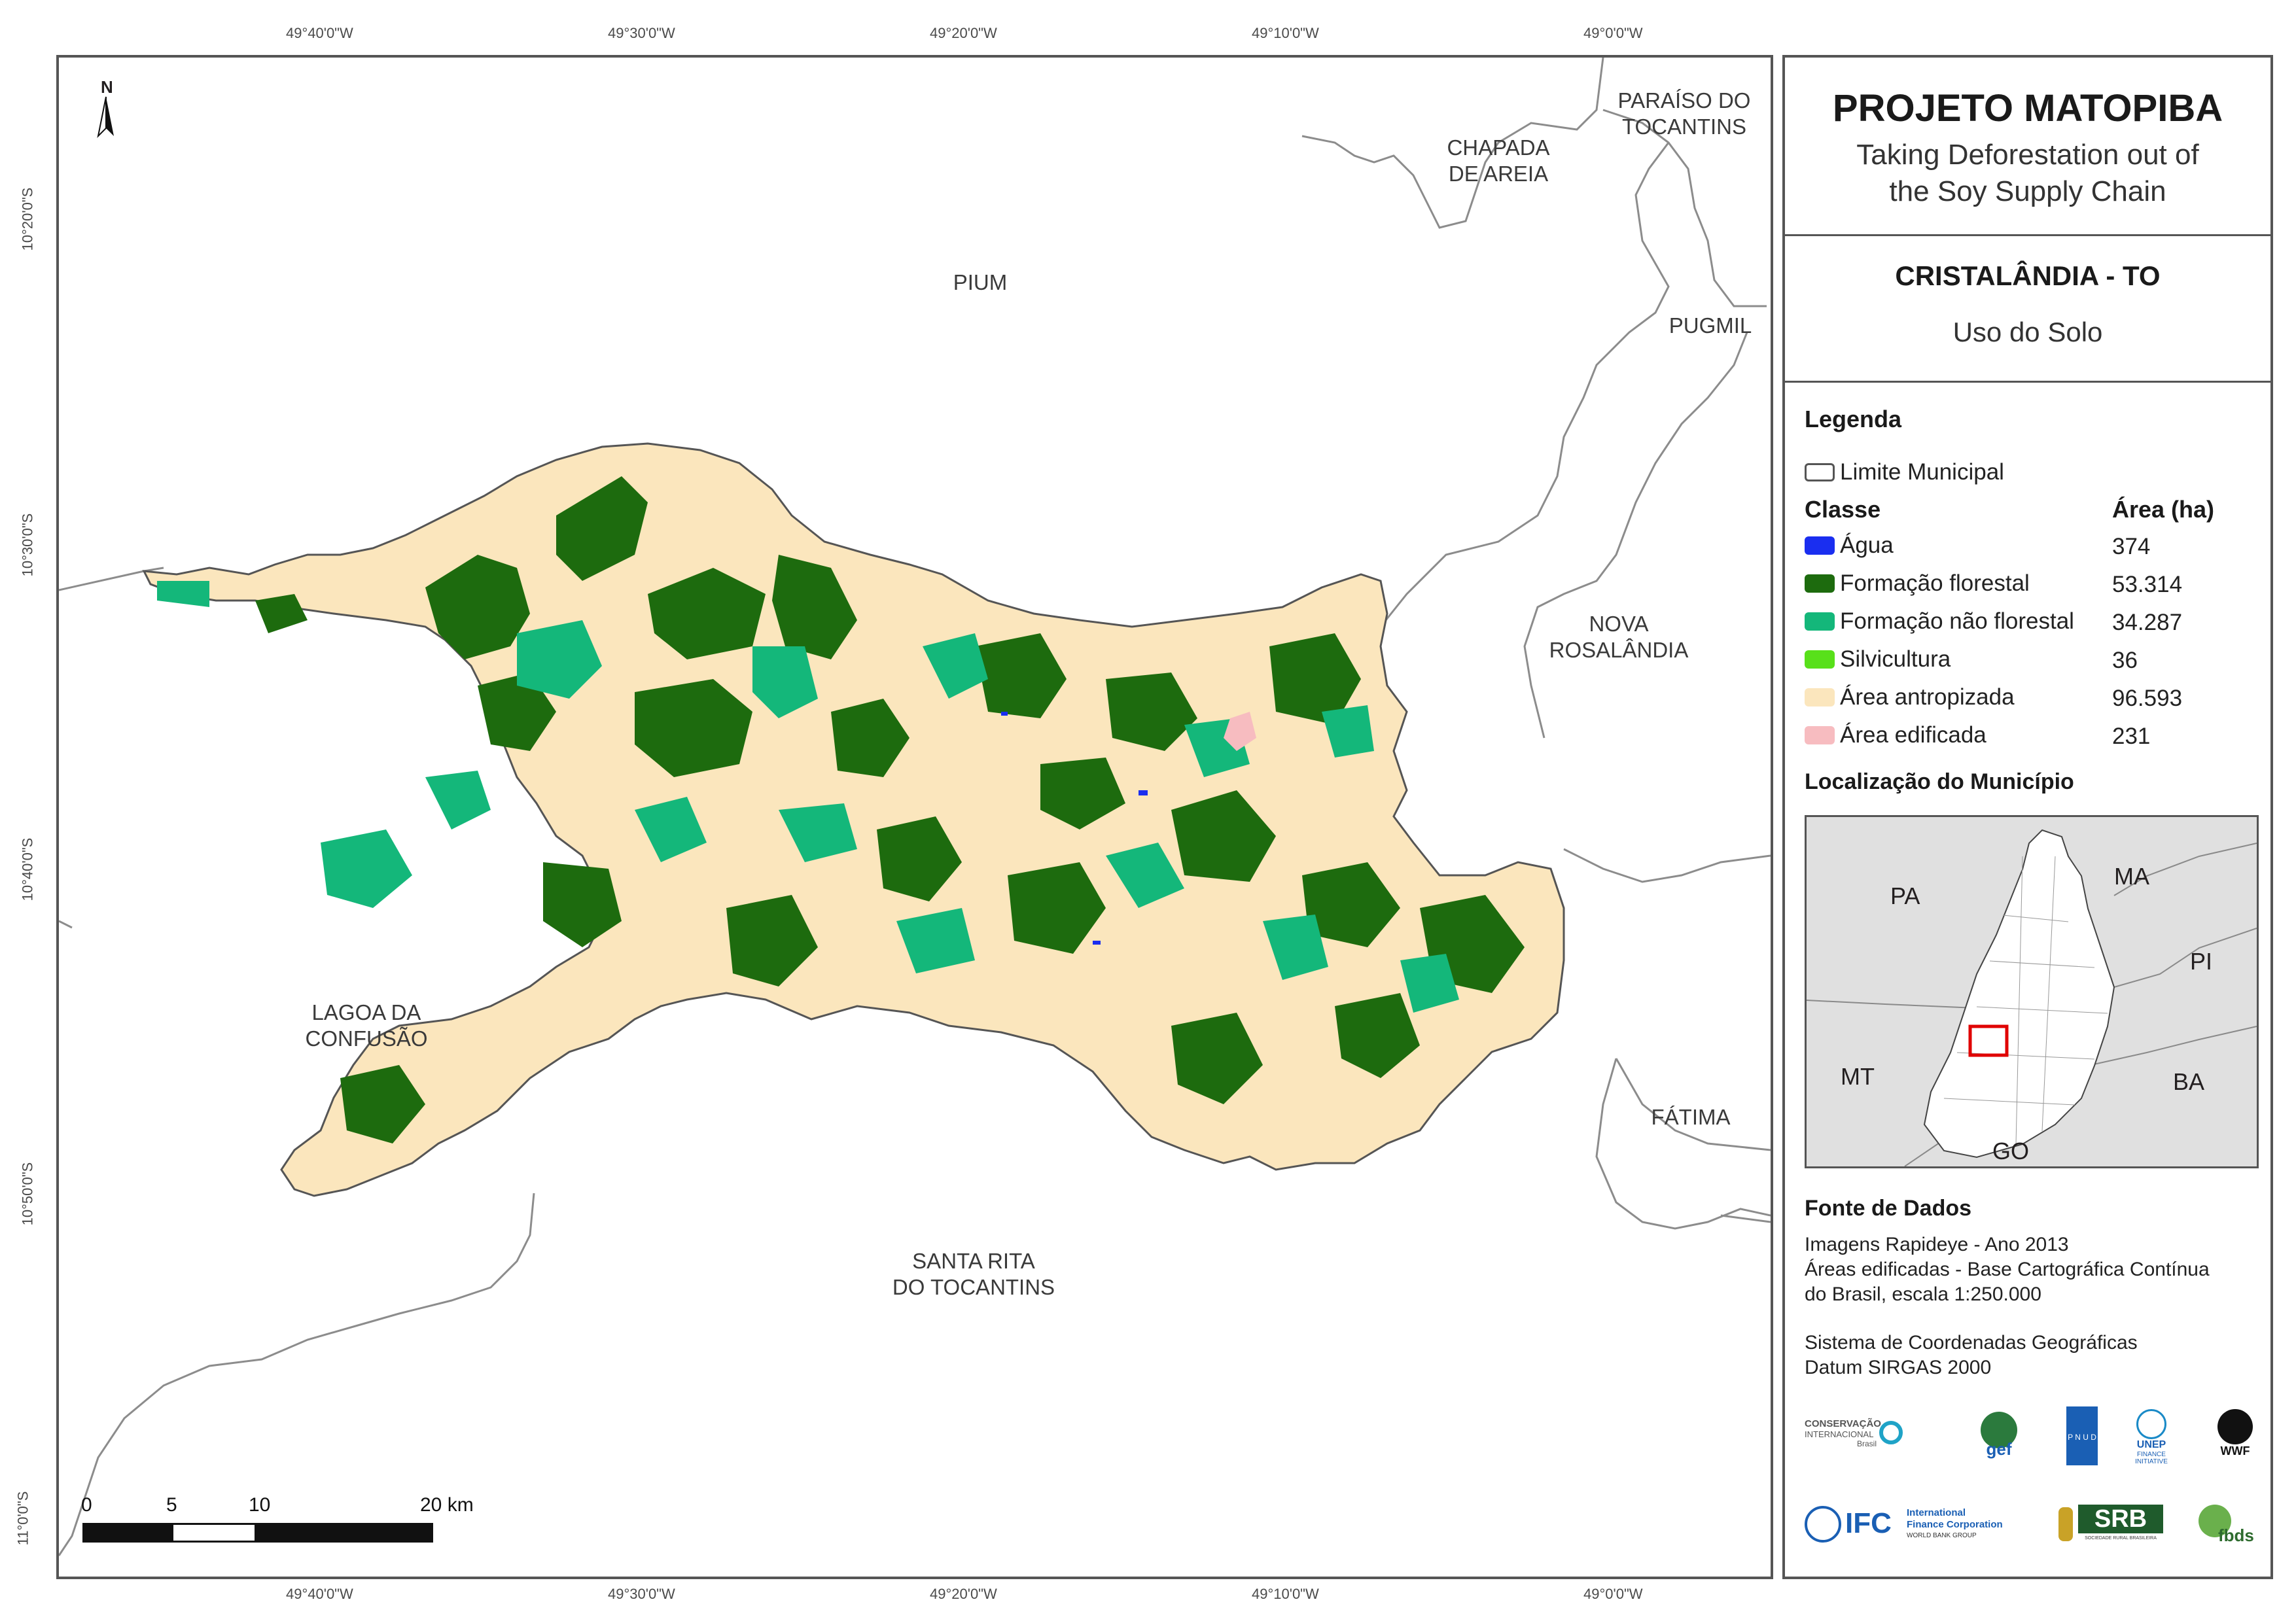 The width and height of the screenshot is (2296, 1623). Describe the element at coordinates (2011, 1151) in the screenshot. I see `state-go: GO` at that location.